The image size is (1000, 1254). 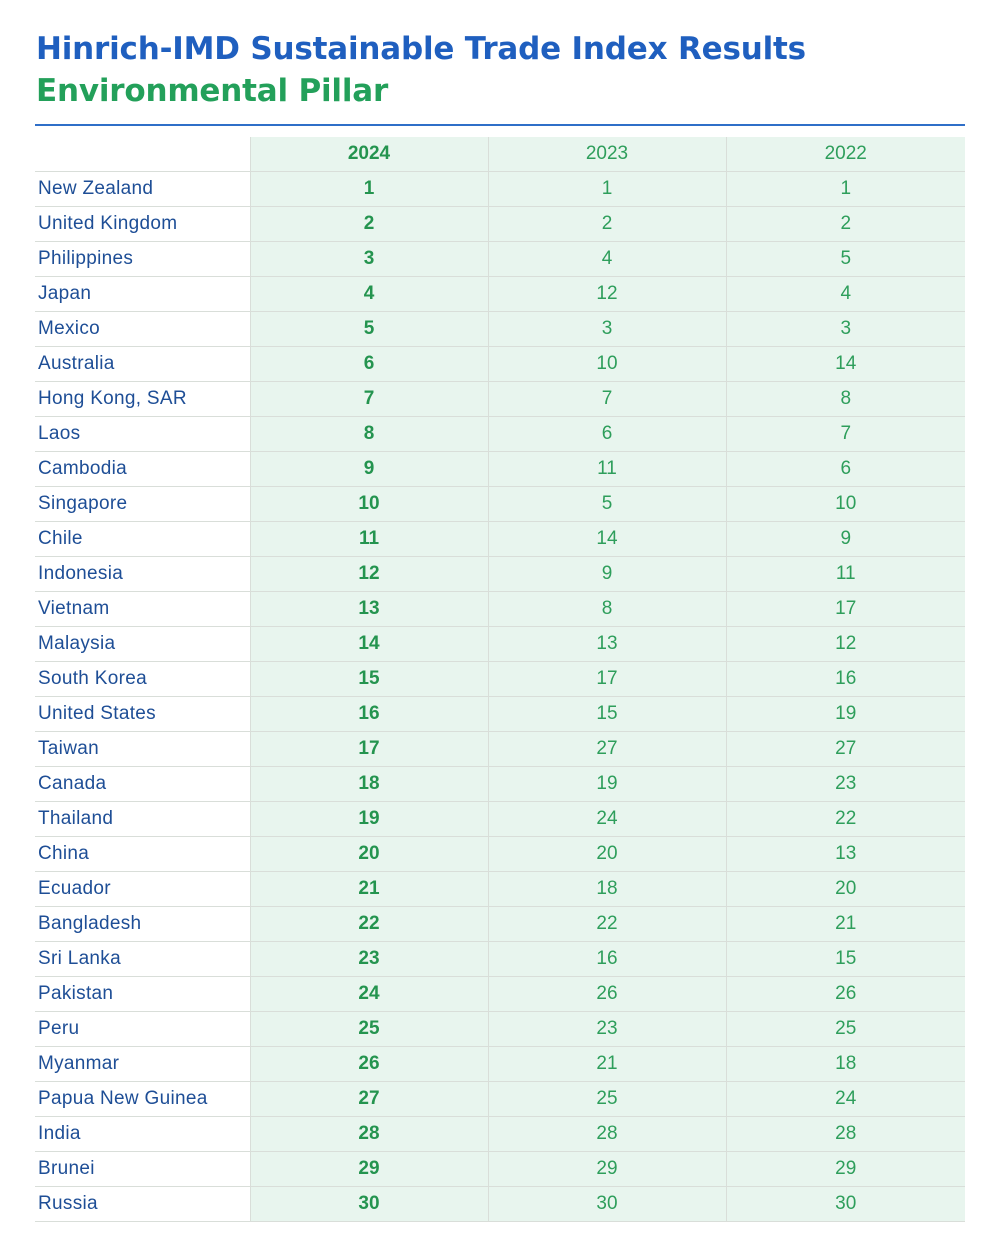 I want to click on column-header-2023: 2023, so click(x=606, y=154).